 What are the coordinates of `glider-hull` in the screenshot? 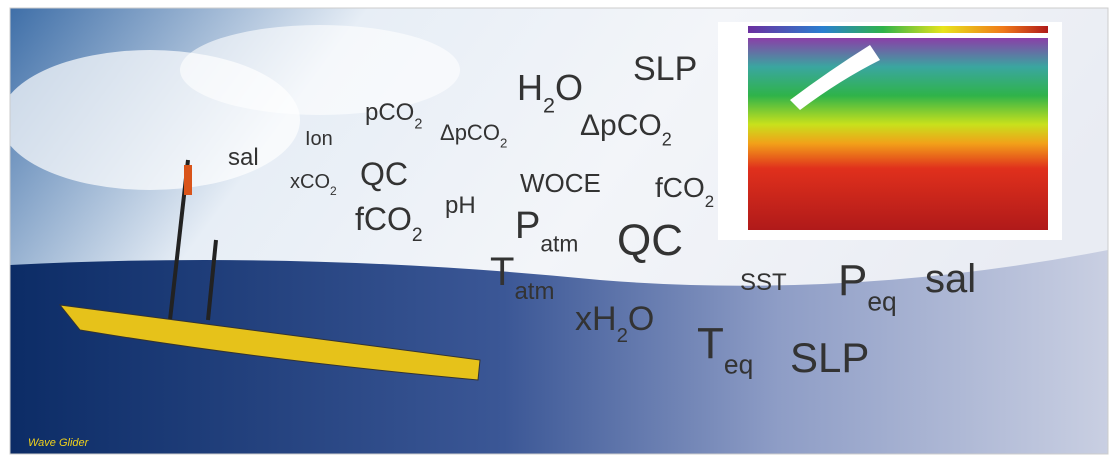 It's located at (269, 342).